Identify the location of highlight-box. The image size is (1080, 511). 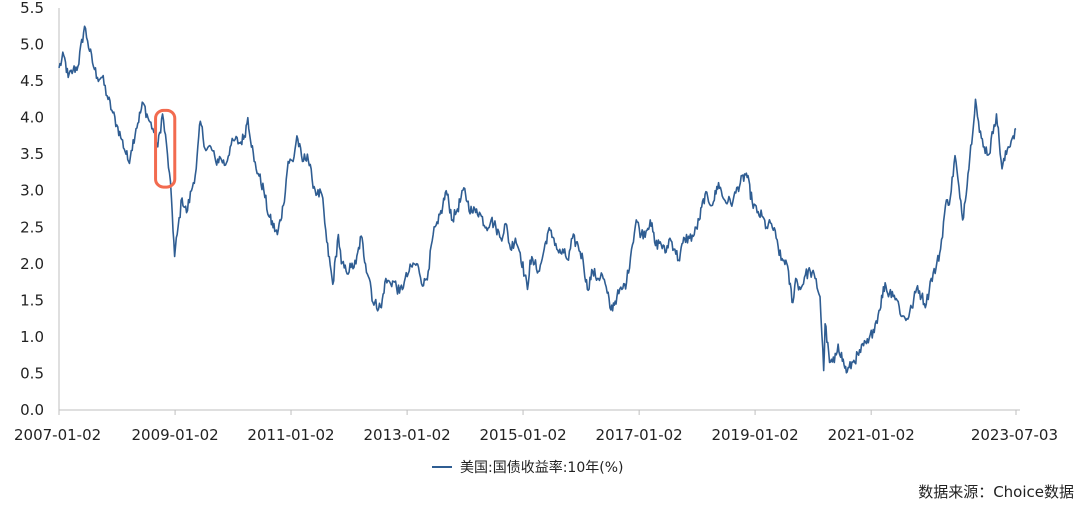
(165, 148).